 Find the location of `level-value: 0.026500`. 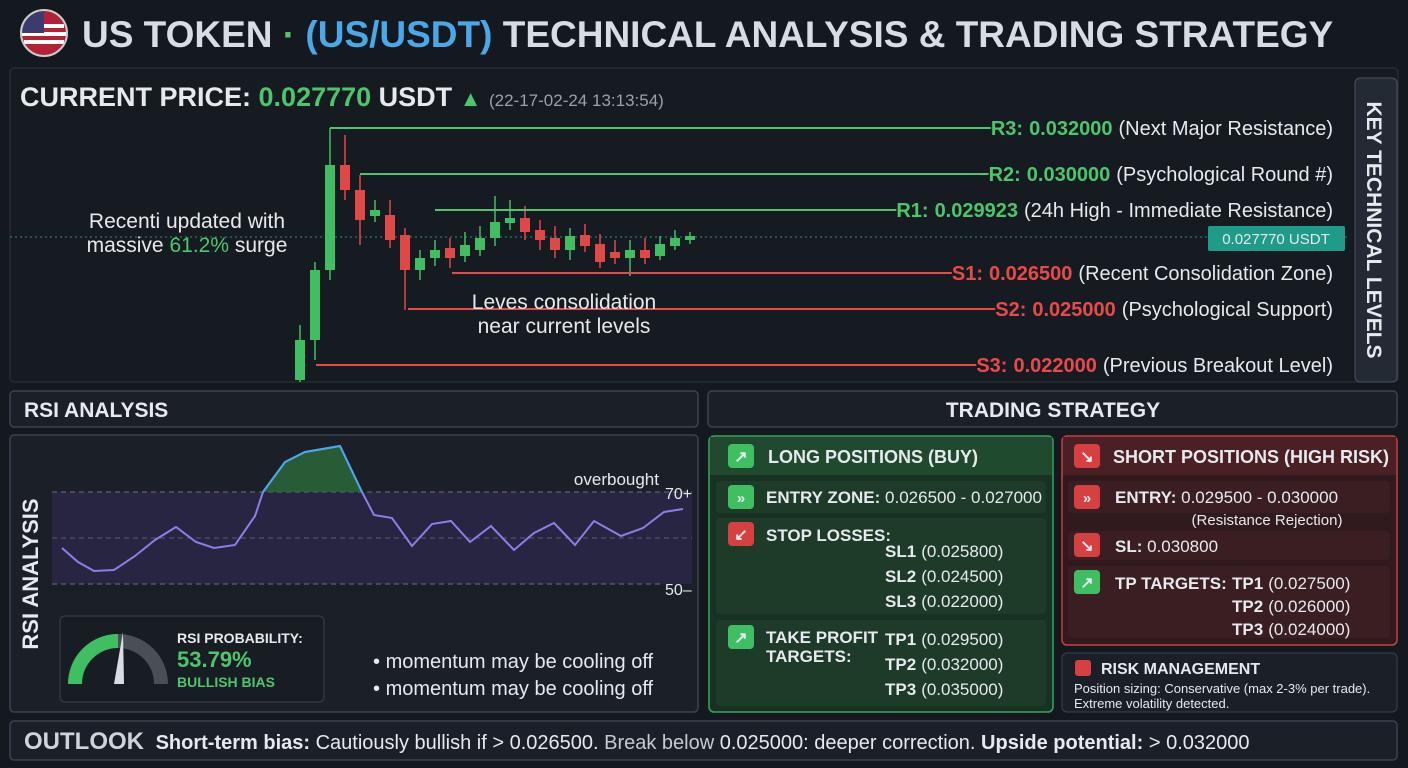

level-value: 0.026500 is located at coordinates (1030, 274).